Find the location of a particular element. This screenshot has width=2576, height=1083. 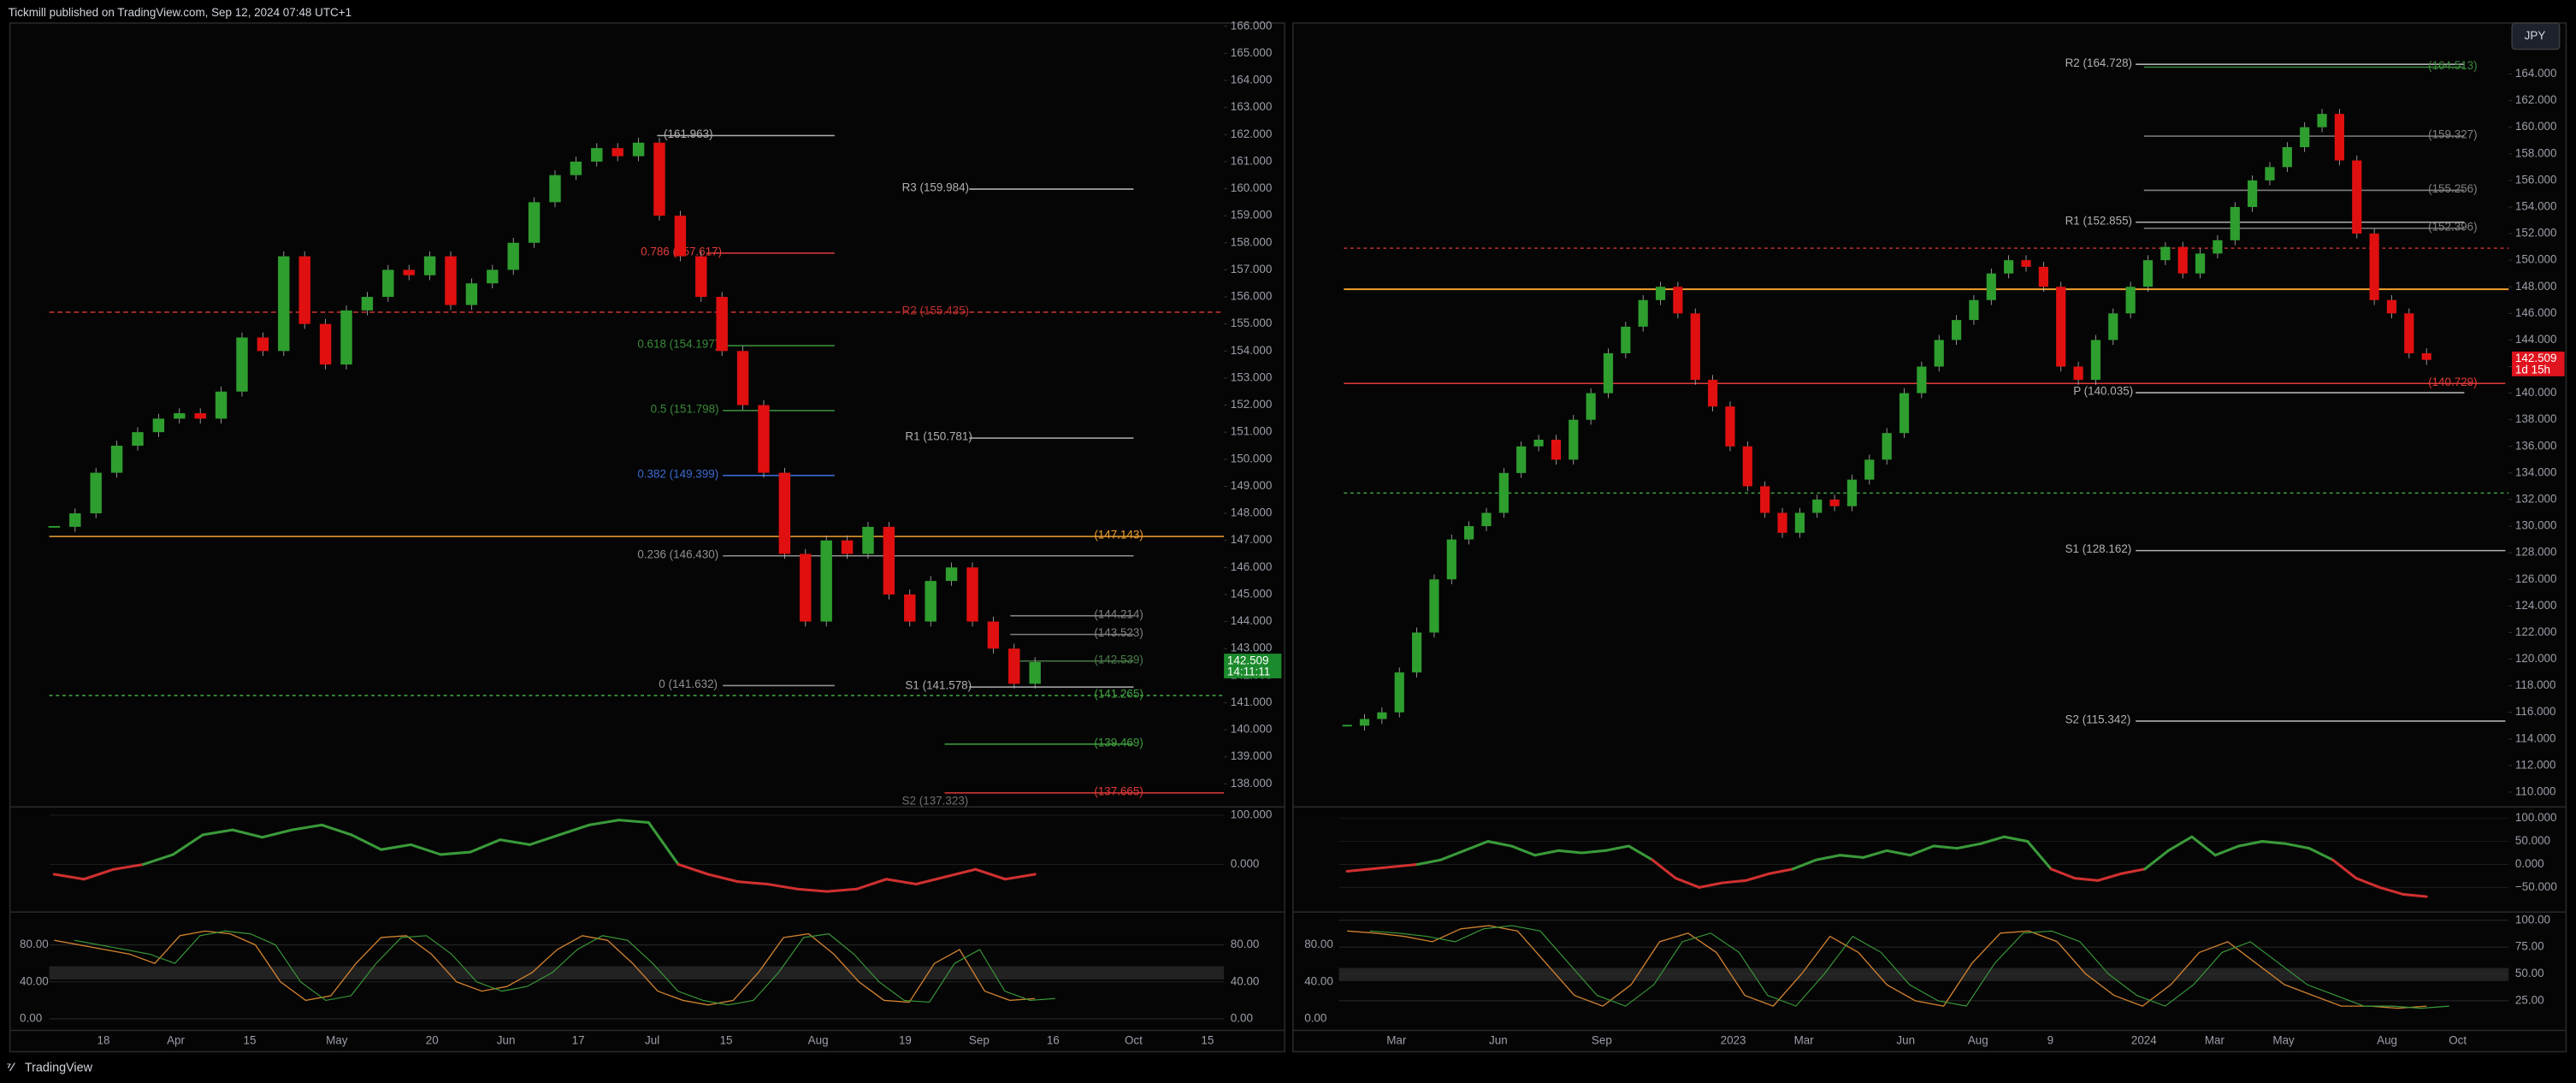

countdown-label: 1d 15h is located at coordinates (2532, 370).